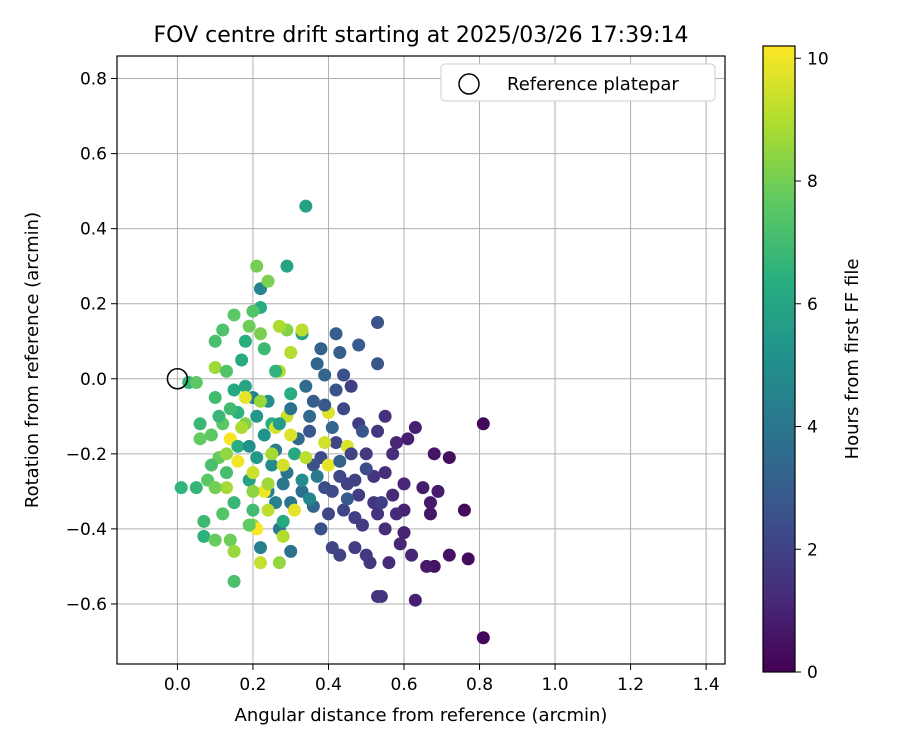  What do you see at coordinates (32, 360) in the screenshot?
I see `y-axis-label: Rotation from reference (arcmin)` at bounding box center [32, 360].